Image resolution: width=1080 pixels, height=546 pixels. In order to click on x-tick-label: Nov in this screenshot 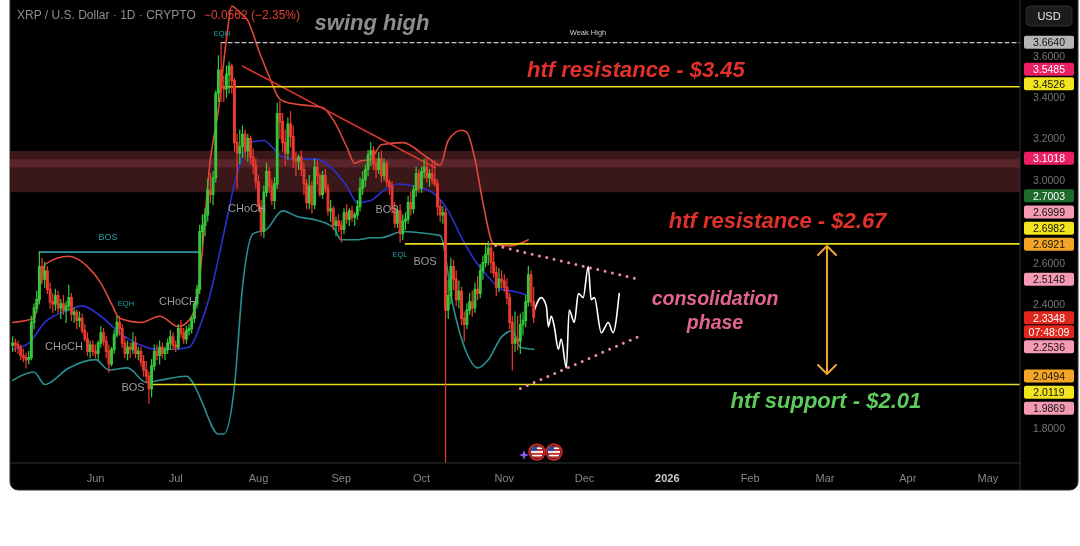, I will do `click(504, 478)`.